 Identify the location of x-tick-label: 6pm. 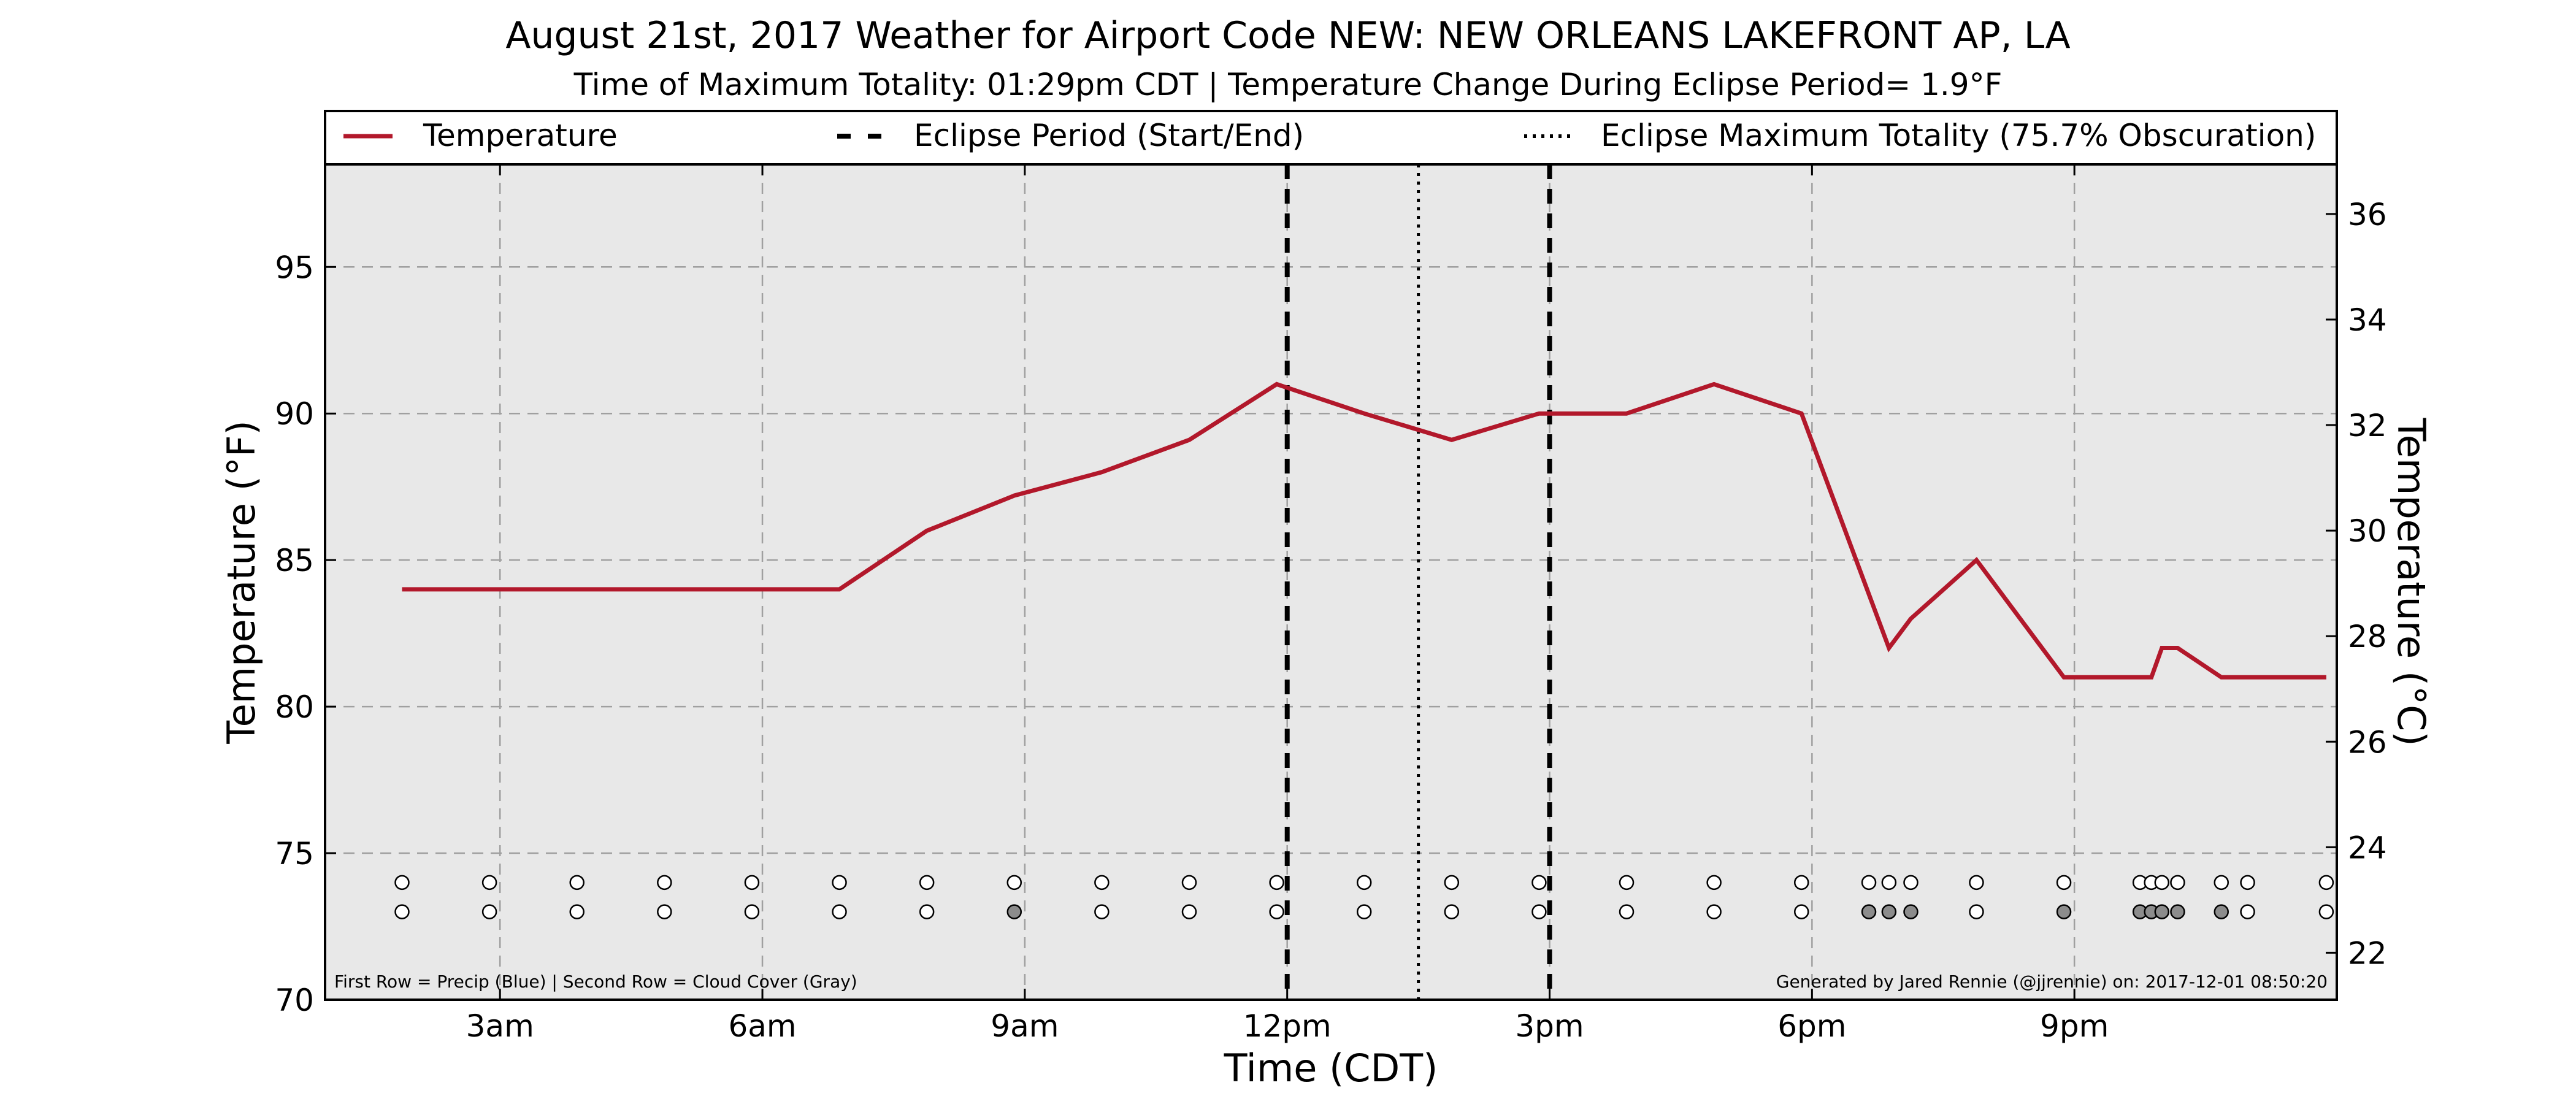
(1811, 1026).